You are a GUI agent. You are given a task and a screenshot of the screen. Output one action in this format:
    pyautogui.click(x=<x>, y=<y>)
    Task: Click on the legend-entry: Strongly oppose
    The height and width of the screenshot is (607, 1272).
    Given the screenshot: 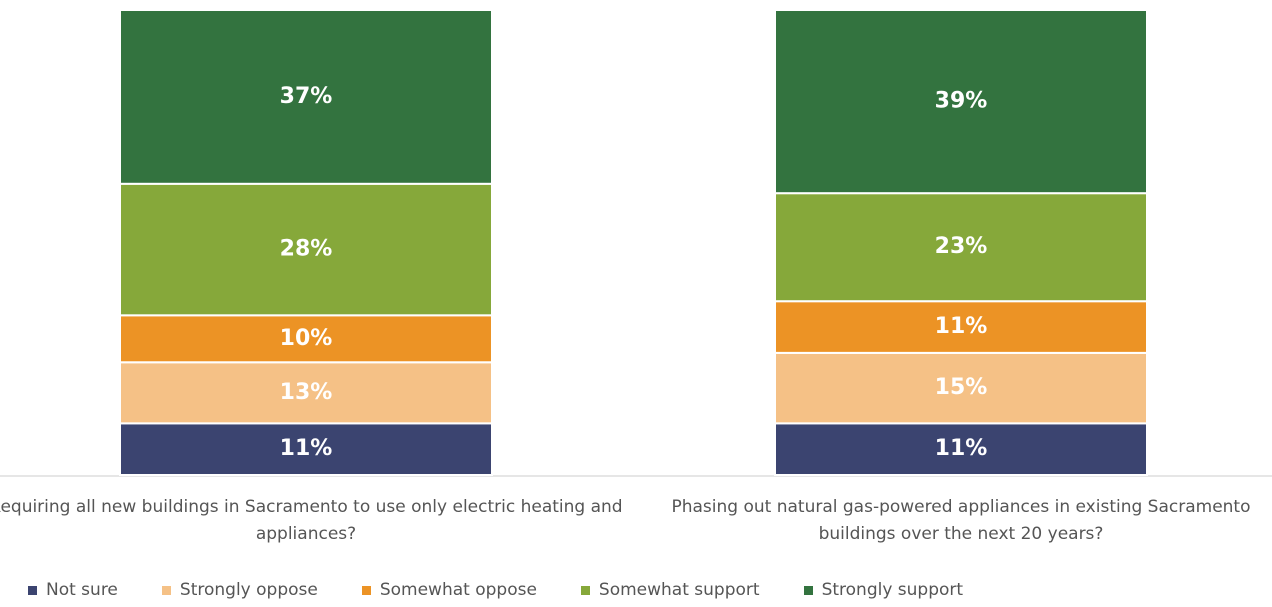 What is the action you would take?
    pyautogui.click(x=239, y=590)
    